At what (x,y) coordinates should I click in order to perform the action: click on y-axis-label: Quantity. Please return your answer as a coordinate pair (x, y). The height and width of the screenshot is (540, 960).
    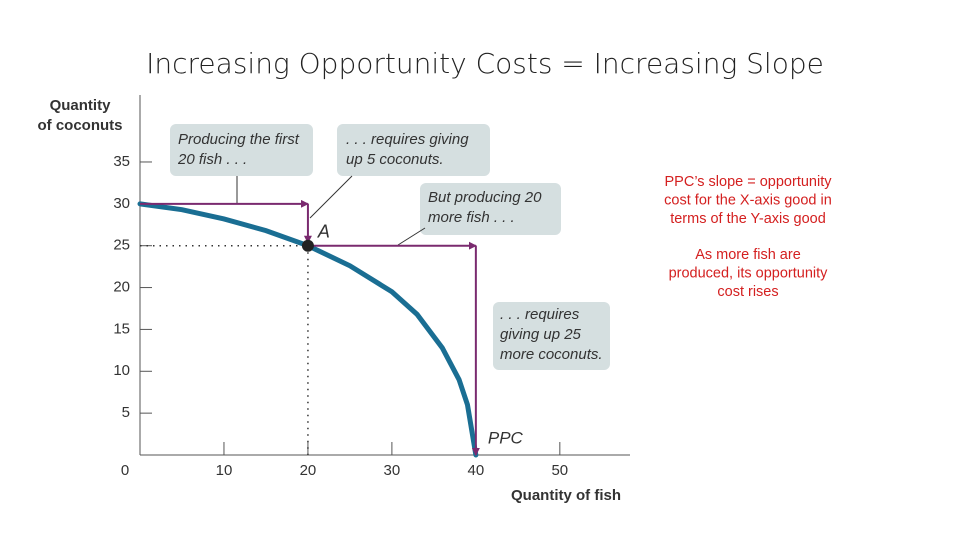
    Looking at the image, I should click on (80, 105).